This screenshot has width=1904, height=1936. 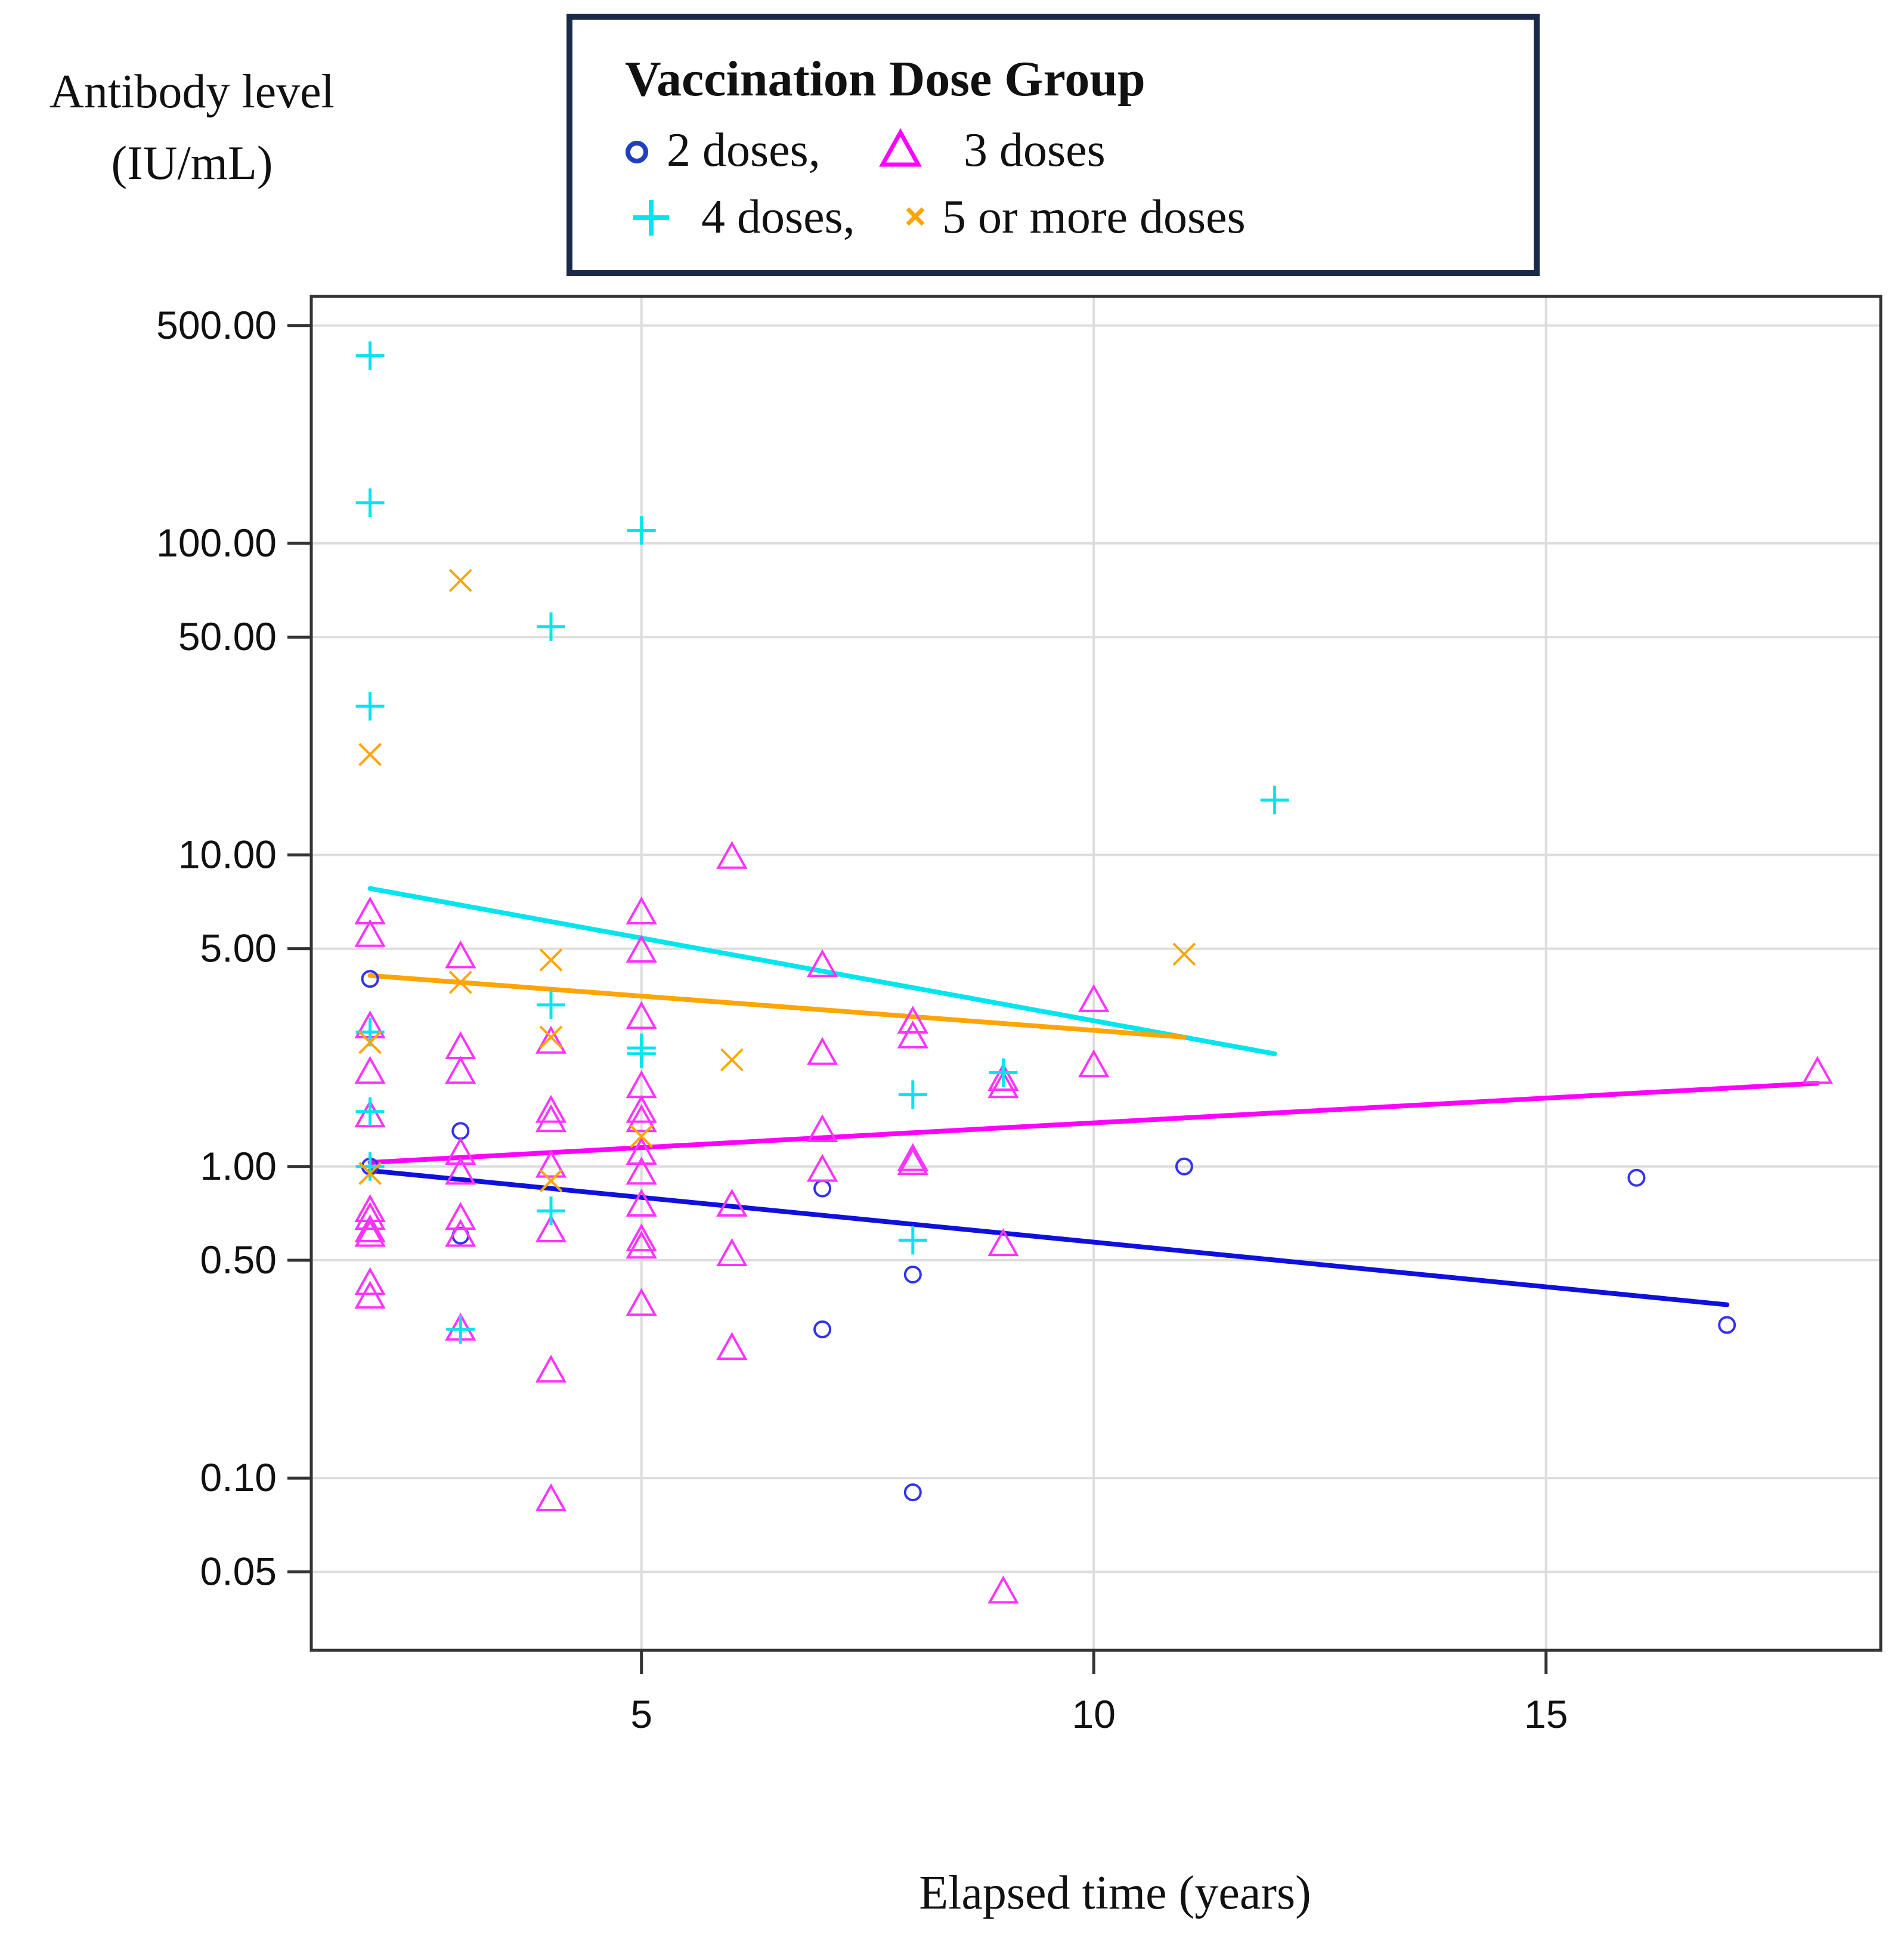 I want to click on y-tick-label: 0.10, so click(x=238, y=1477).